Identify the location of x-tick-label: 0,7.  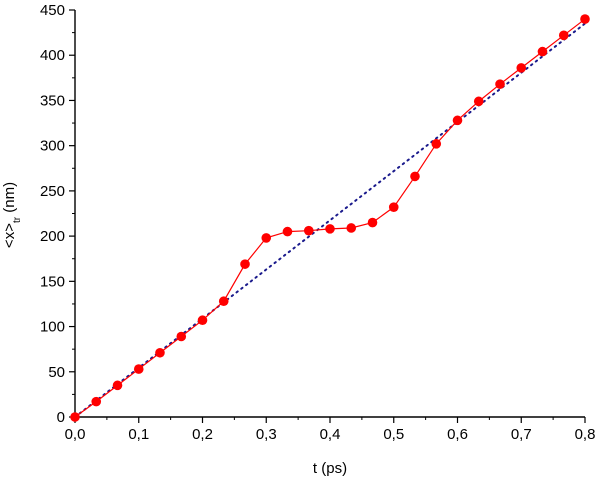
(521, 434).